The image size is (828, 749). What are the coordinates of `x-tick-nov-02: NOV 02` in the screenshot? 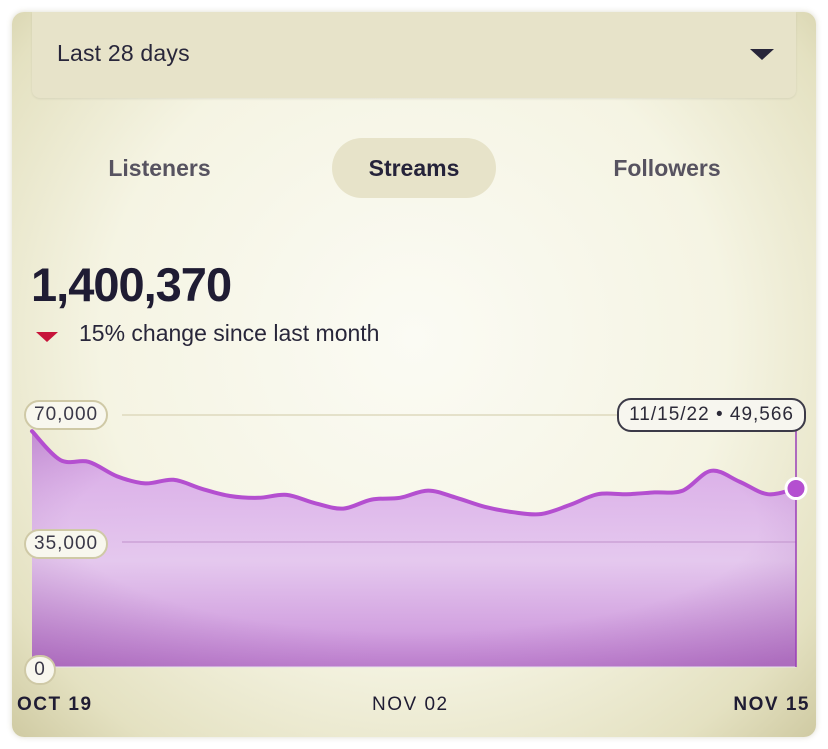 It's located at (410, 704).